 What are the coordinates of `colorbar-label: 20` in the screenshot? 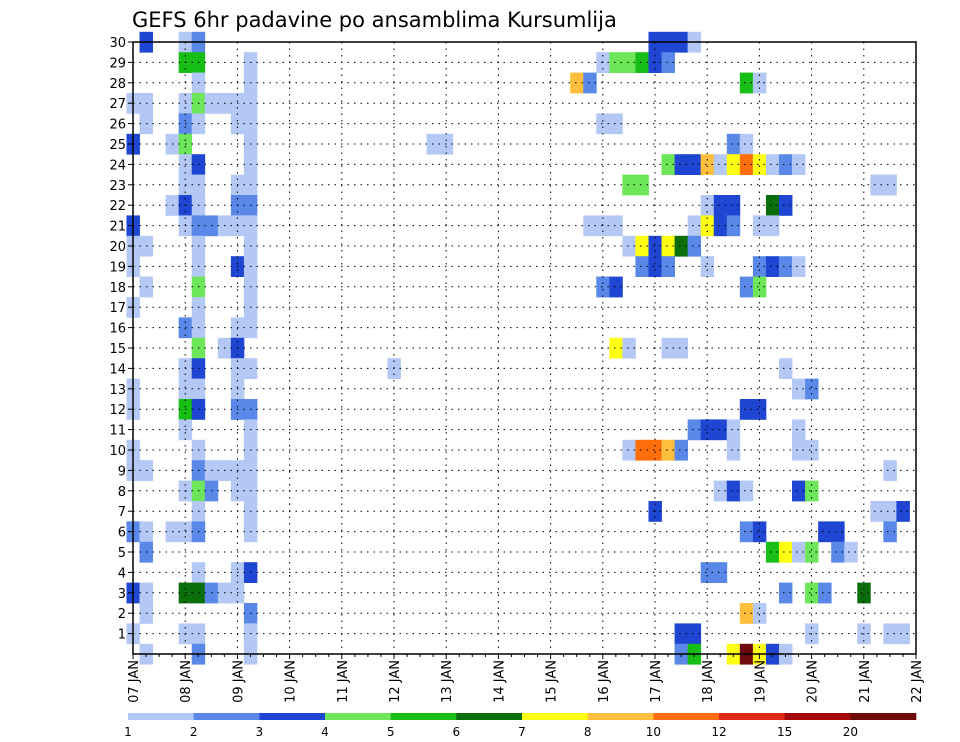 It's located at (850, 732).